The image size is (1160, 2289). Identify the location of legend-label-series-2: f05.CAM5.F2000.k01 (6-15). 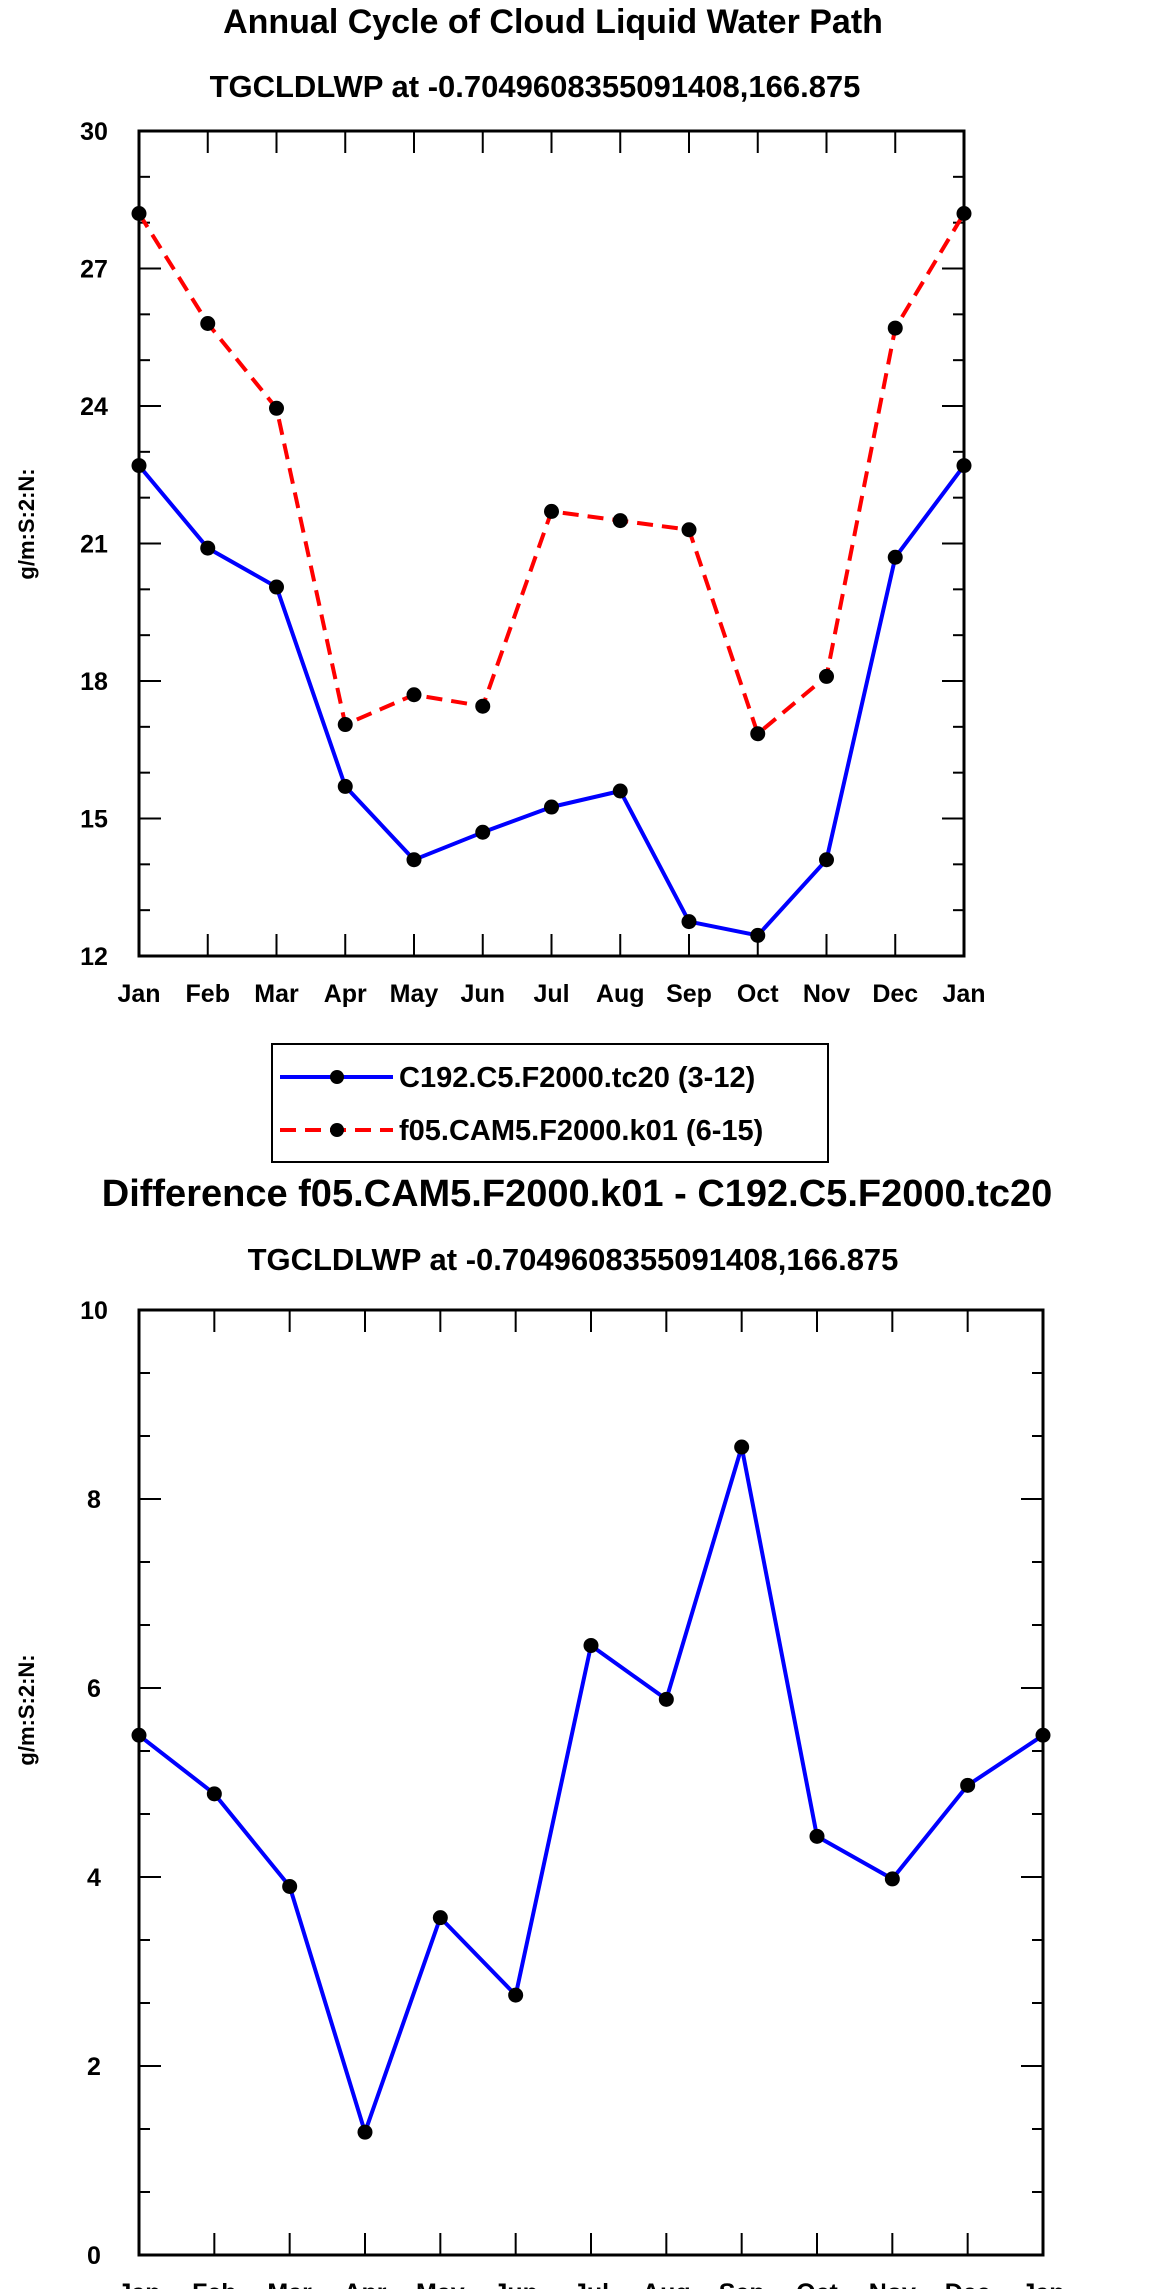
(581, 1131).